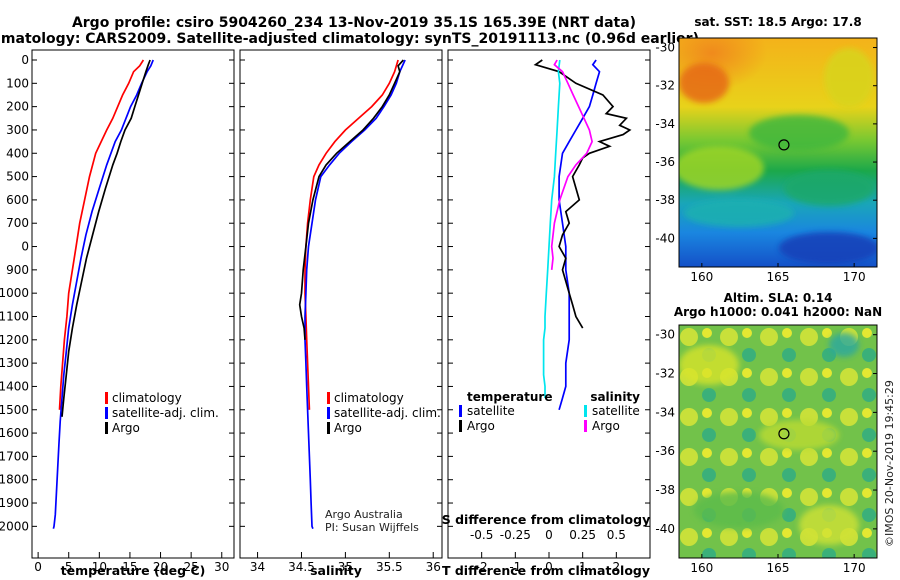  Describe the element at coordinates (106, 413) in the screenshot. I see `legend-swatch-satellite` at that location.